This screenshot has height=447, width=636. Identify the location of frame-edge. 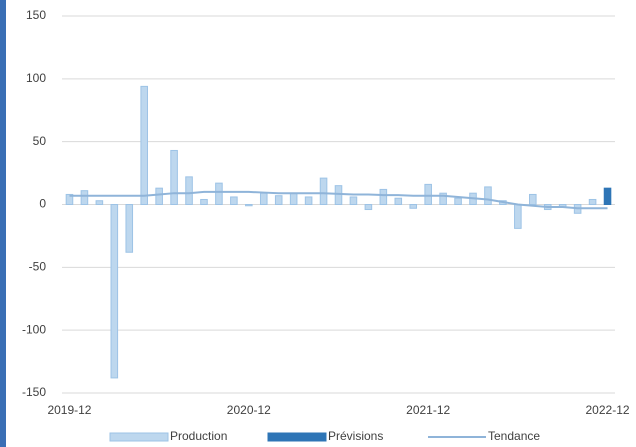
(3, 223).